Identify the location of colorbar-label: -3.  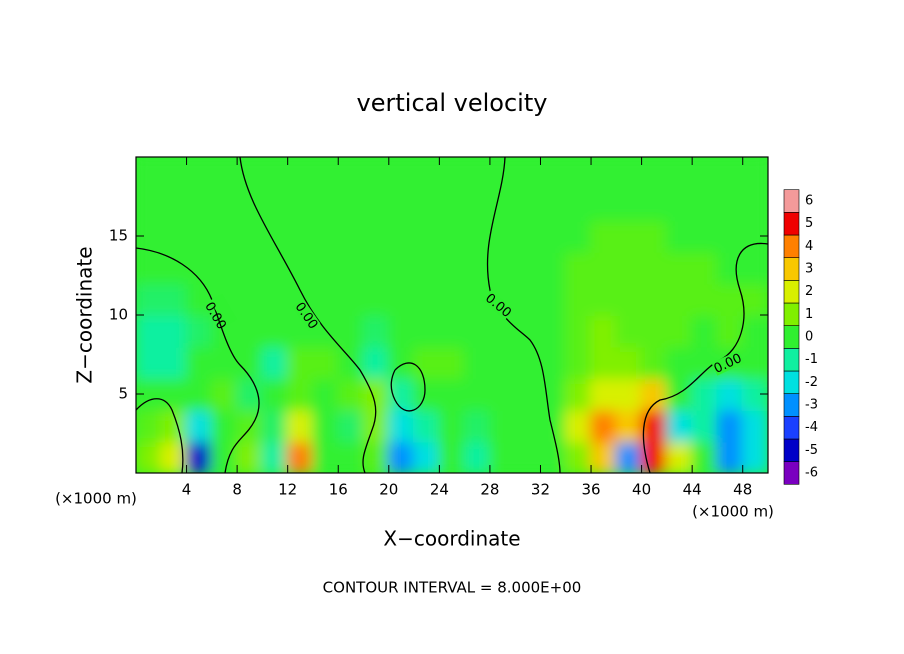
(811, 405).